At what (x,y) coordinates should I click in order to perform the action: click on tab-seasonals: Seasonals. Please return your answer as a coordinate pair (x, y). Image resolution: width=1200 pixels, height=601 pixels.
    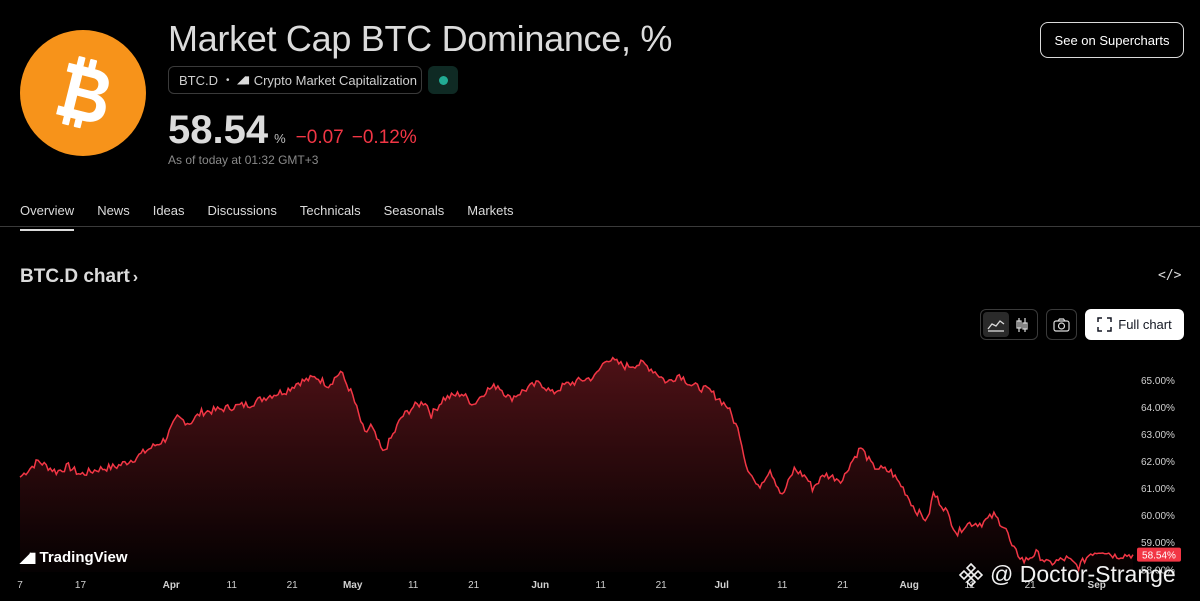
    Looking at the image, I should click on (414, 210).